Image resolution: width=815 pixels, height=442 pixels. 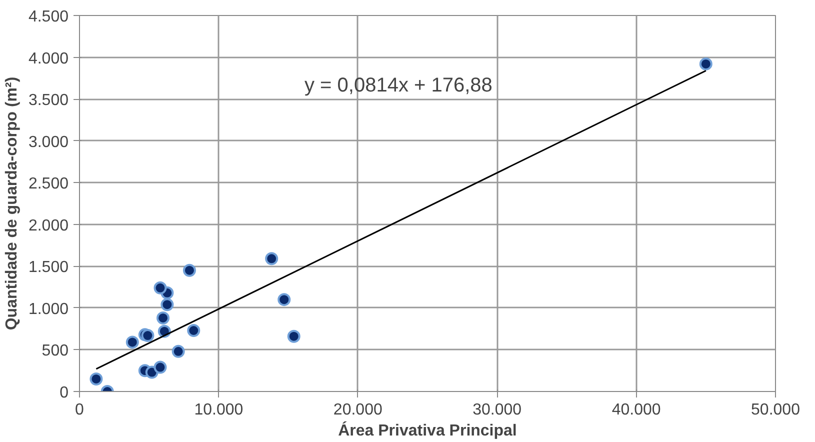 I want to click on y-tick-label: 3.000, so click(x=48, y=142).